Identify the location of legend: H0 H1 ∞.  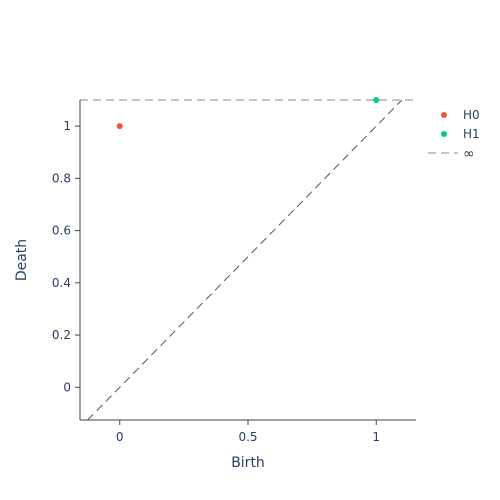
(454, 135).